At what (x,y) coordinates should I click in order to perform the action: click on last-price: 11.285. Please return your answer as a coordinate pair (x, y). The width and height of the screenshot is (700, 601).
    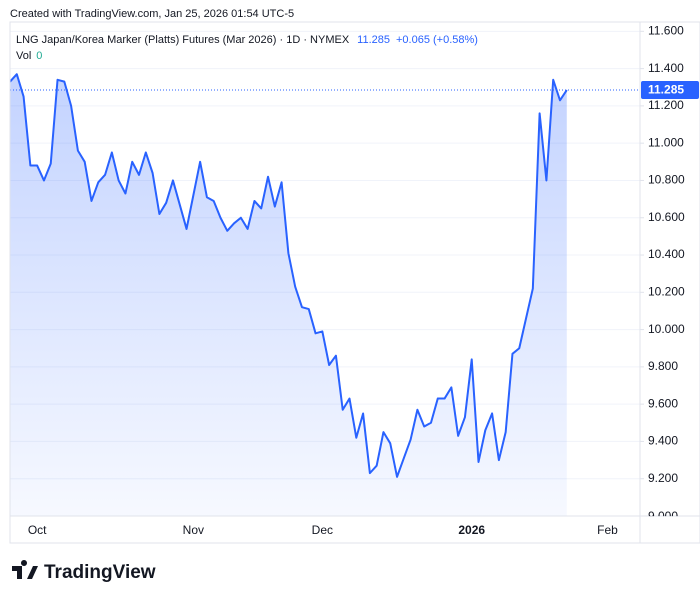
    Looking at the image, I should click on (373, 40).